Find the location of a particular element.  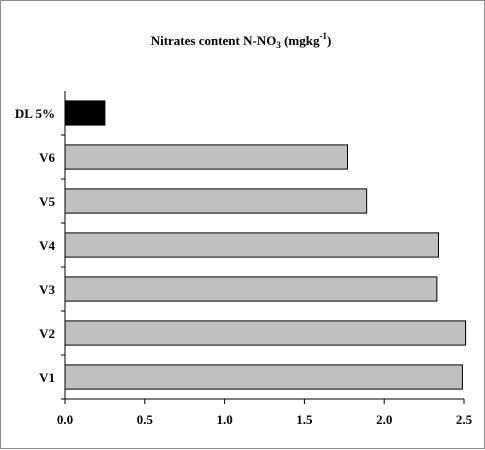

x-tick-label: 1.0 is located at coordinates (224, 419).